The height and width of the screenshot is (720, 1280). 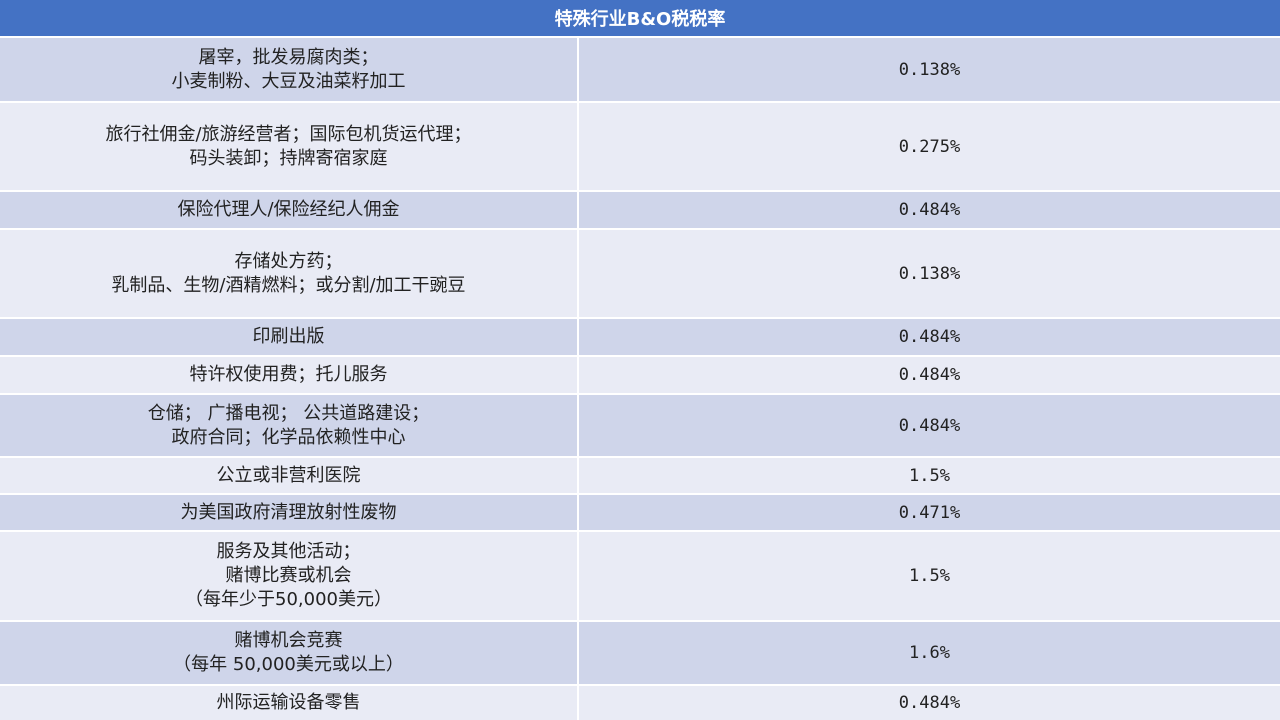 I want to click on table-row: 为美国政府清理放射性废物 0.471%, so click(x=640, y=511).